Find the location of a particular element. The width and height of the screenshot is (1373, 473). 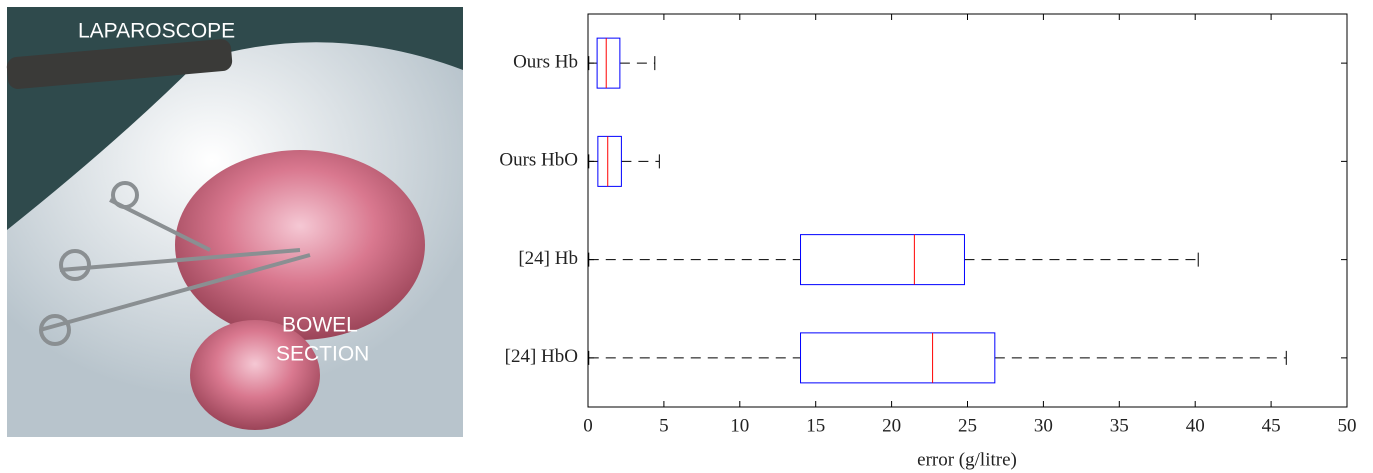

x-tick-label: 5 is located at coordinates (664, 425).